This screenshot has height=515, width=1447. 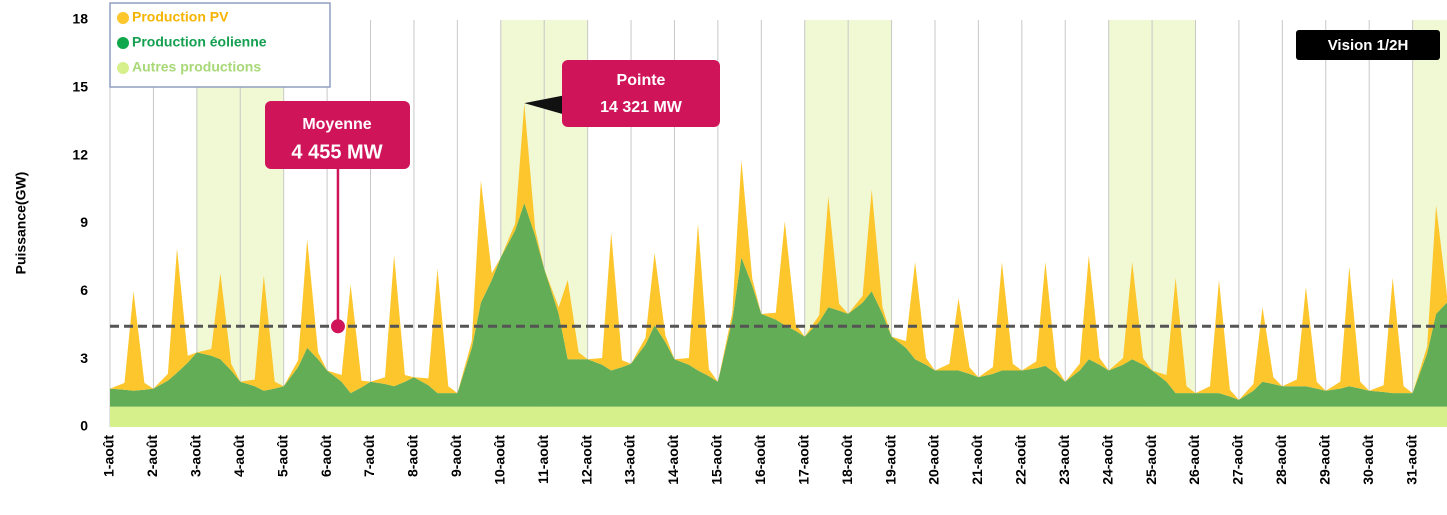 What do you see at coordinates (778, 416) in the screenshot?
I see `area` at bounding box center [778, 416].